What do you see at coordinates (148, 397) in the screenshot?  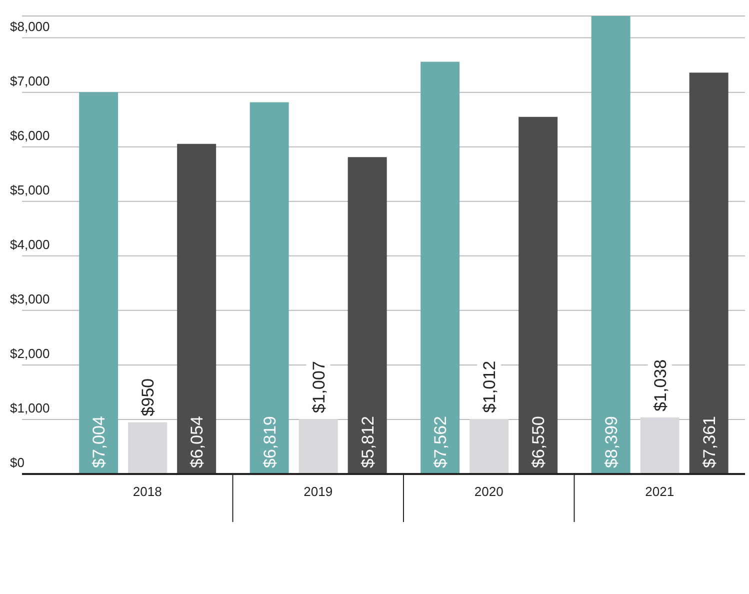 I see `text: $950` at bounding box center [148, 397].